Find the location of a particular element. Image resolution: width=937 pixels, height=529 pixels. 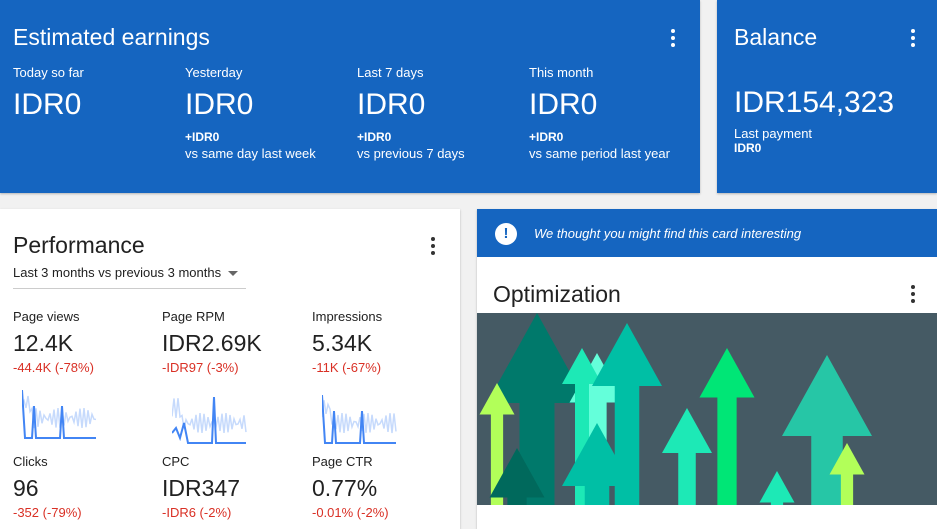

metric-change: -44.4K (-78%) is located at coordinates (53, 367).